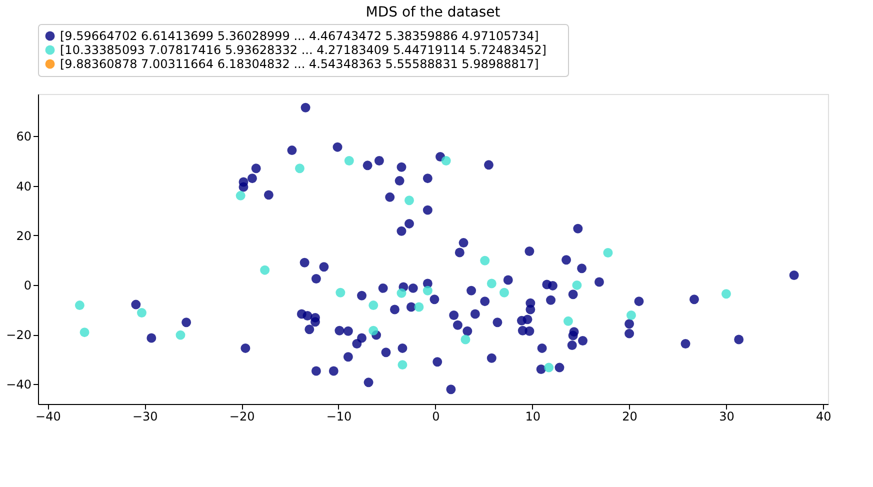  What do you see at coordinates (433, 12) in the screenshot?
I see `chart-title: MDS of the dataset` at bounding box center [433, 12].